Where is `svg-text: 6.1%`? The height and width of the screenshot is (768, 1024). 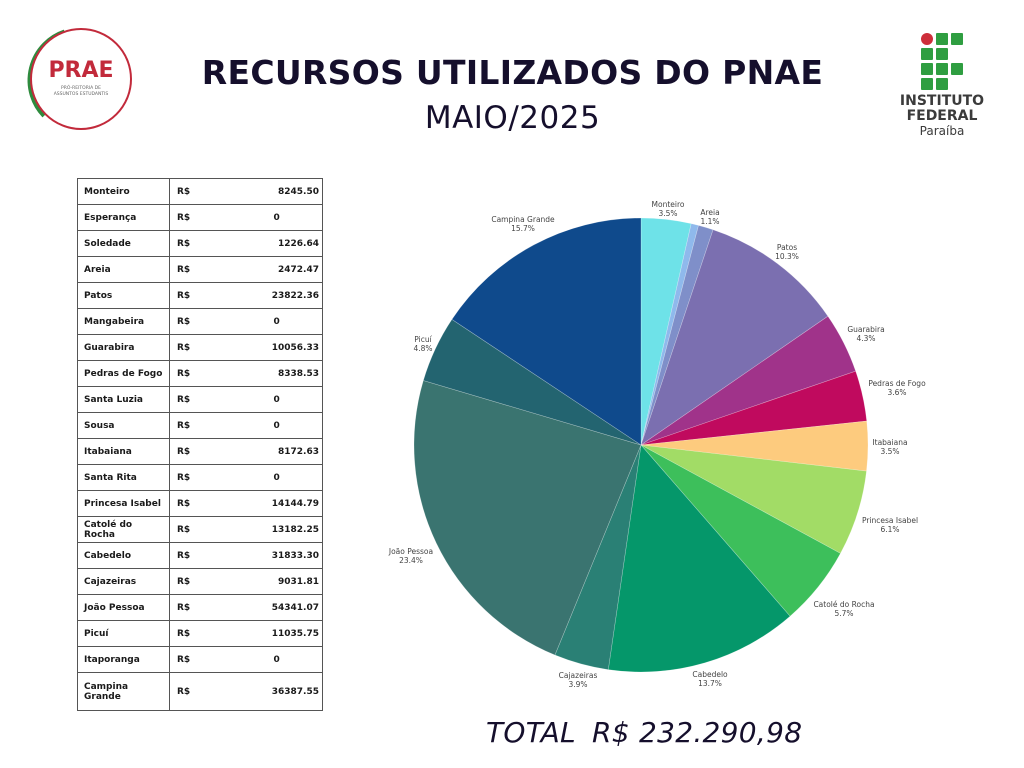 svg-text: 6.1% is located at coordinates (889, 529).